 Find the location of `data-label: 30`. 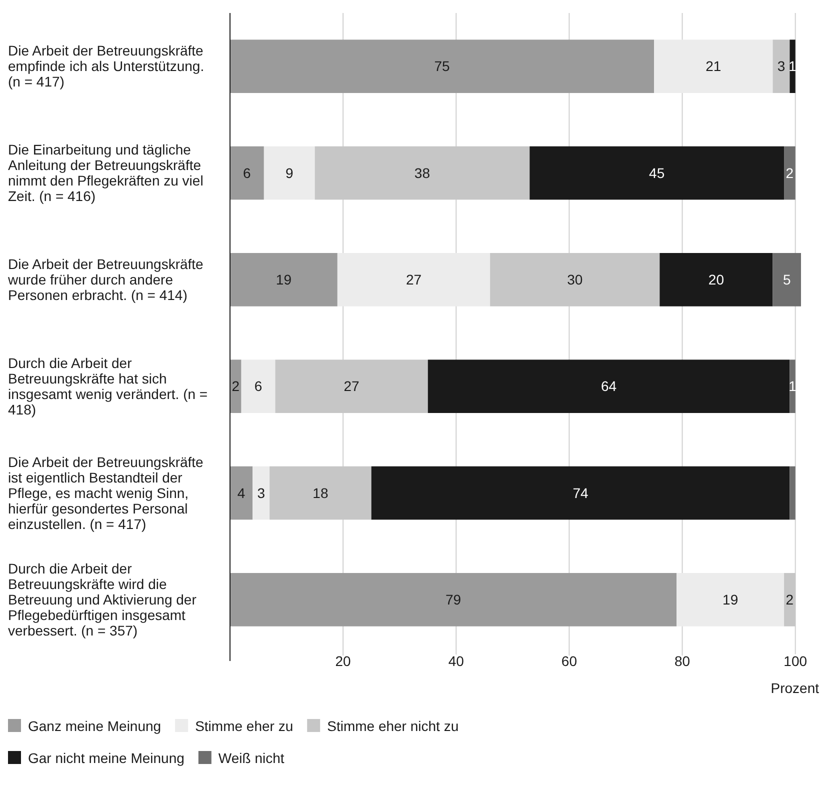

data-label: 30 is located at coordinates (575, 280).